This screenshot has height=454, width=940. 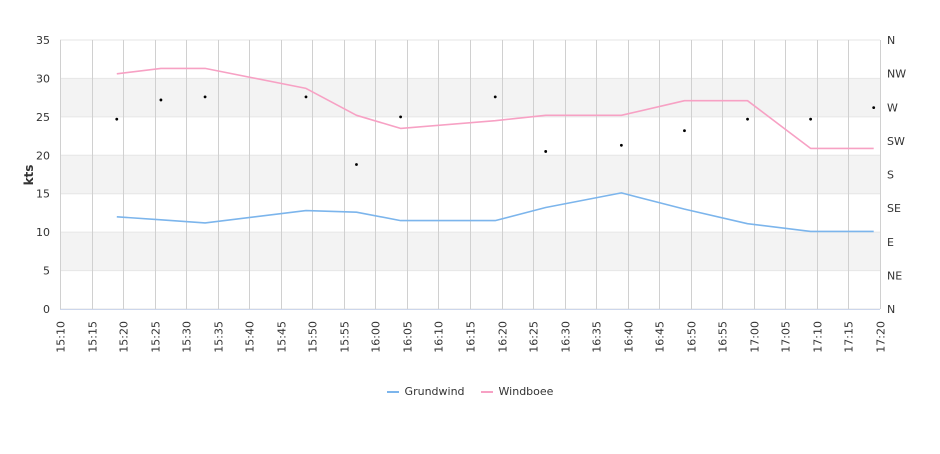 What do you see at coordinates (43, 40) in the screenshot?
I see `y-tick-label: 35` at bounding box center [43, 40].